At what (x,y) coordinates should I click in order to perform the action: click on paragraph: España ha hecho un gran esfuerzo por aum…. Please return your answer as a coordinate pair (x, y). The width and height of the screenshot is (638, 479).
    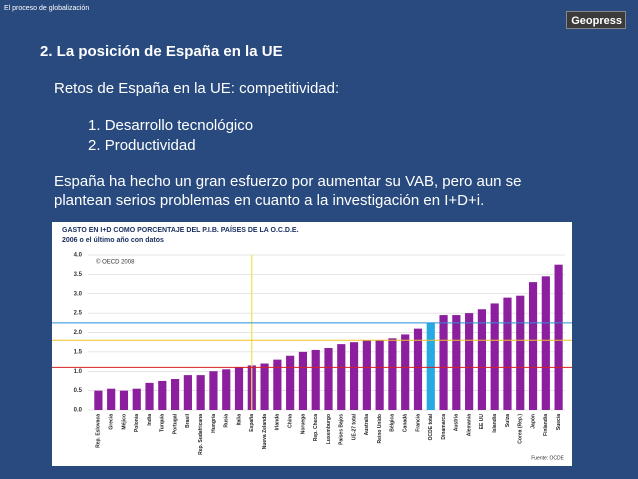
    Looking at the image, I should click on (288, 191).